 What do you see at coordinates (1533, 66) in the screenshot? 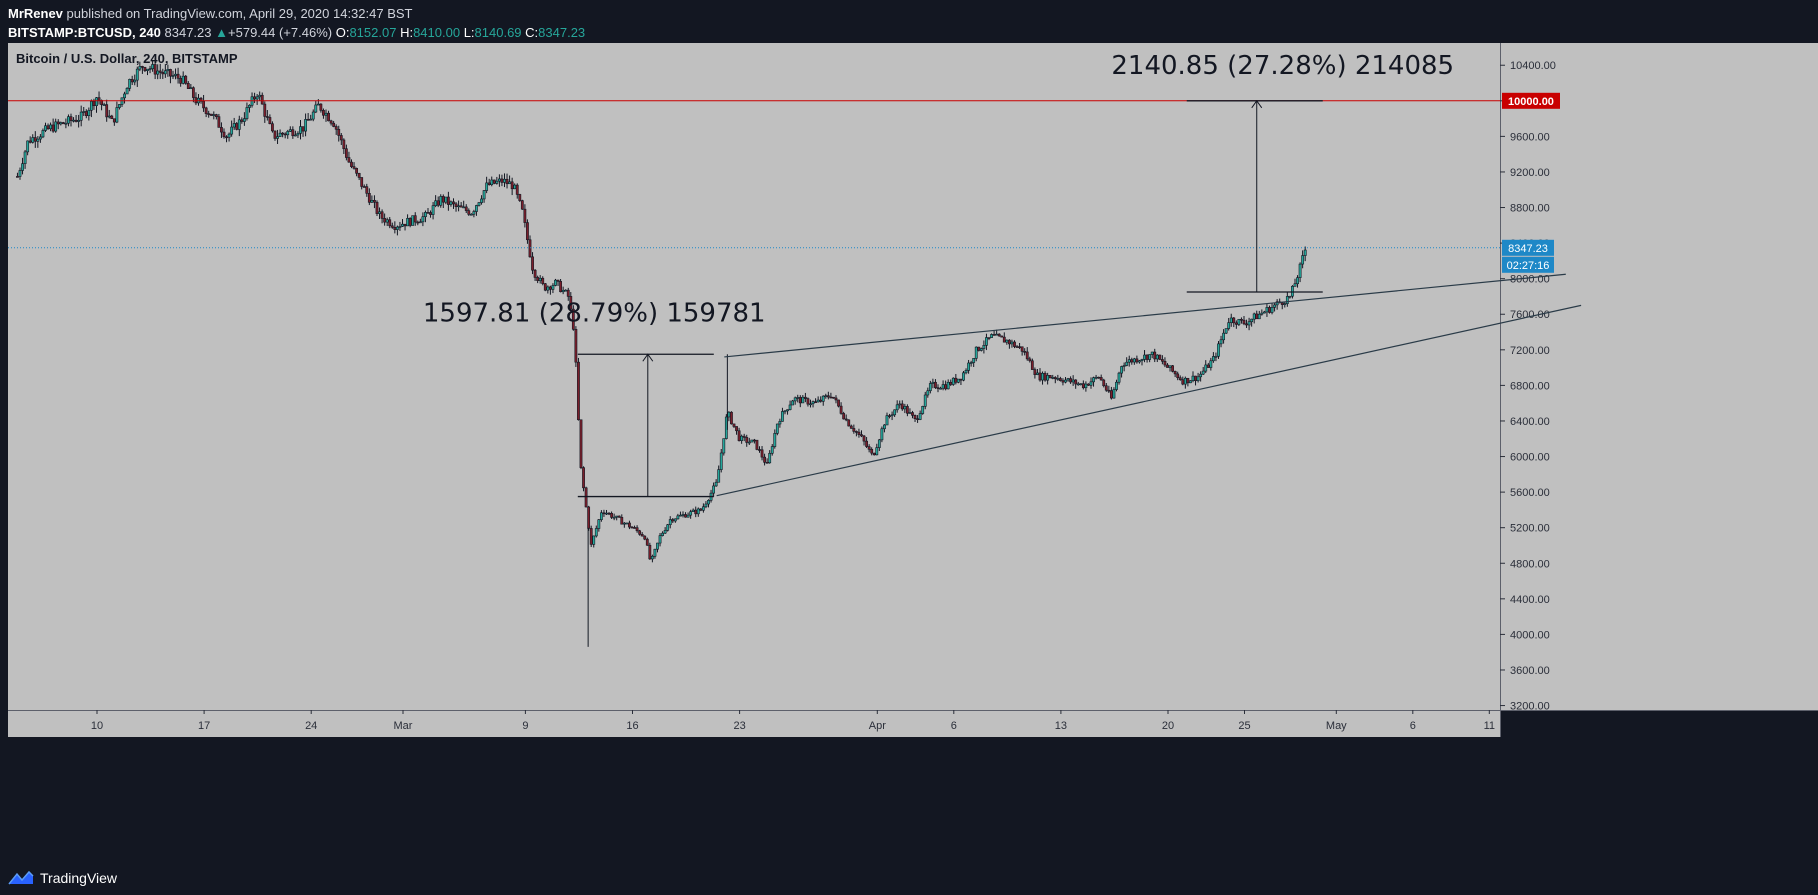
I see `y-tick-label: 10400.00` at bounding box center [1533, 66].